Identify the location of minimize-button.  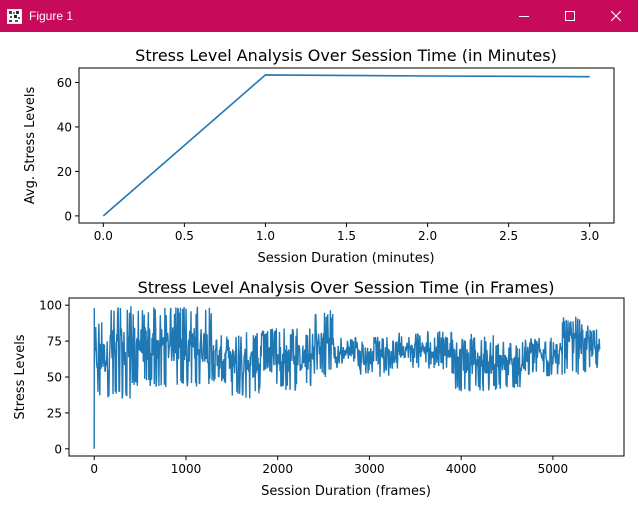
(524, 16).